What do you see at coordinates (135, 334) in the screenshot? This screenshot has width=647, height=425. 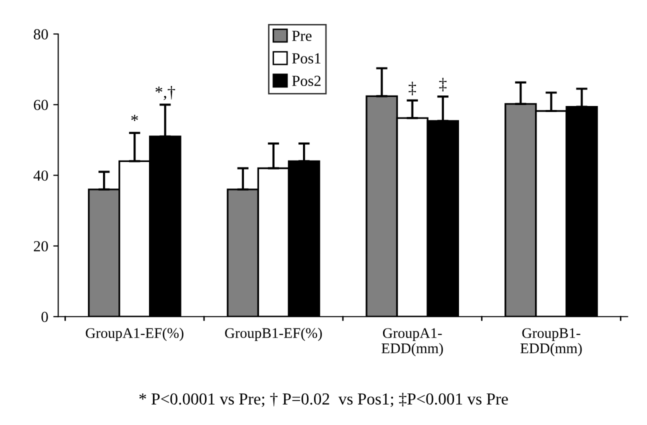 I see `x-tick-label: GroupA1-EF(%)` at bounding box center [135, 334].